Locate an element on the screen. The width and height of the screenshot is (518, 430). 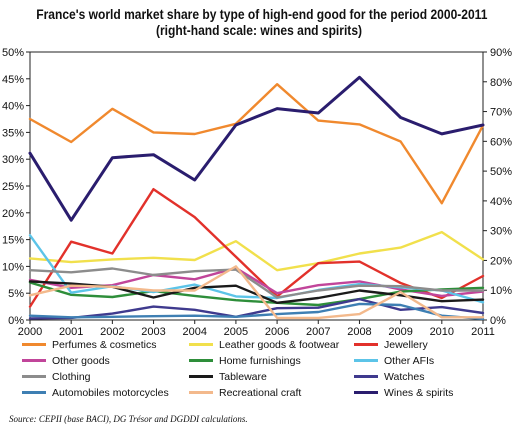
chart-title-line2: (right-hand scale: wines and spirits) is located at coordinates (259, 30).